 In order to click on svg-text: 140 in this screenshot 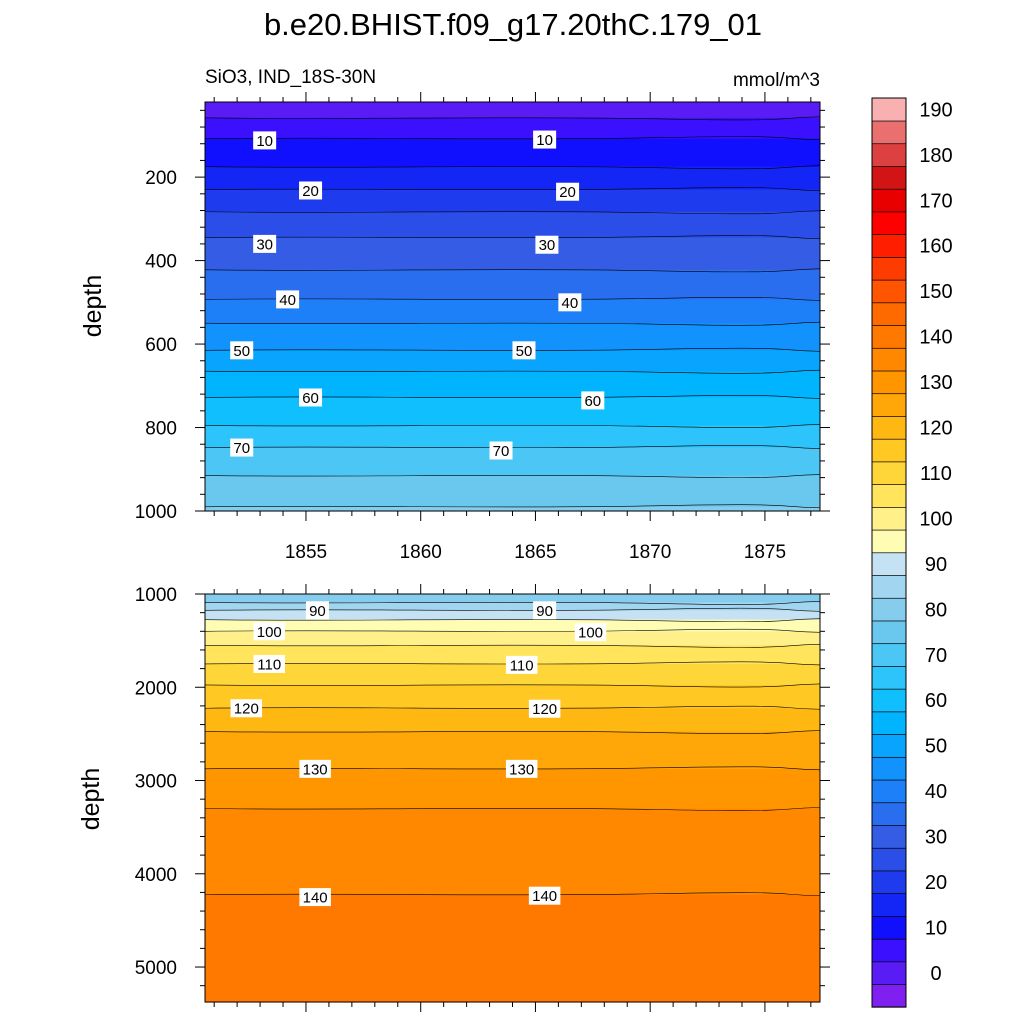, I will do `click(315, 898)`.